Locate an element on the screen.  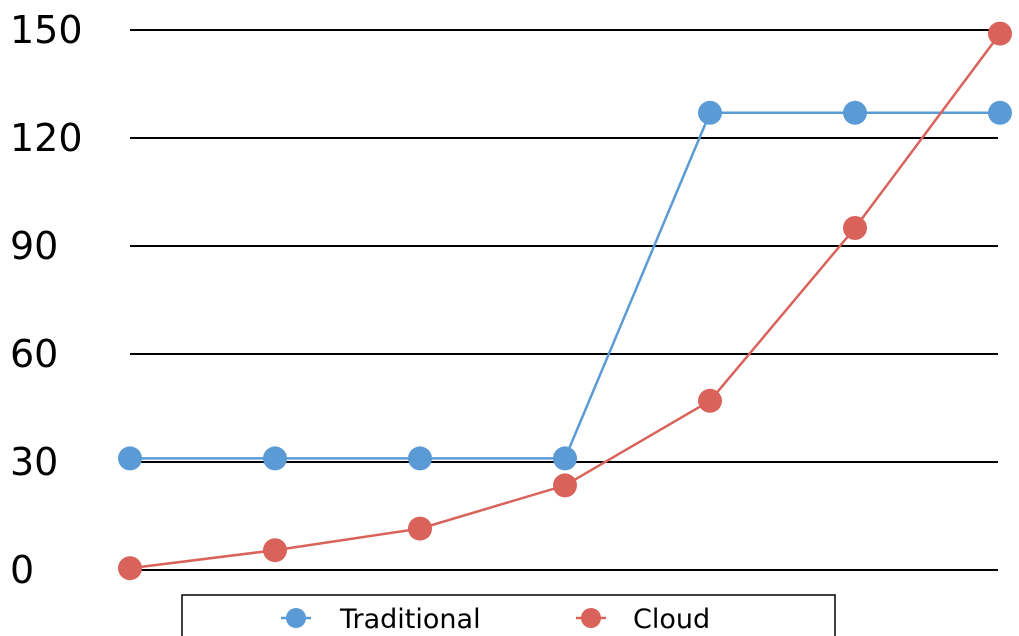
legend-swatch-marker-cloud is located at coordinates (591, 618).